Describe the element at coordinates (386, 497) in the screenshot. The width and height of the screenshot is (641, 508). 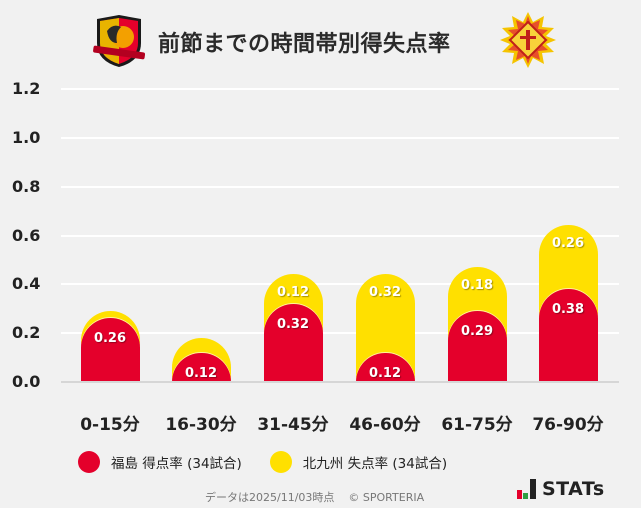
I see `copyright: © SPORTERIA` at that location.